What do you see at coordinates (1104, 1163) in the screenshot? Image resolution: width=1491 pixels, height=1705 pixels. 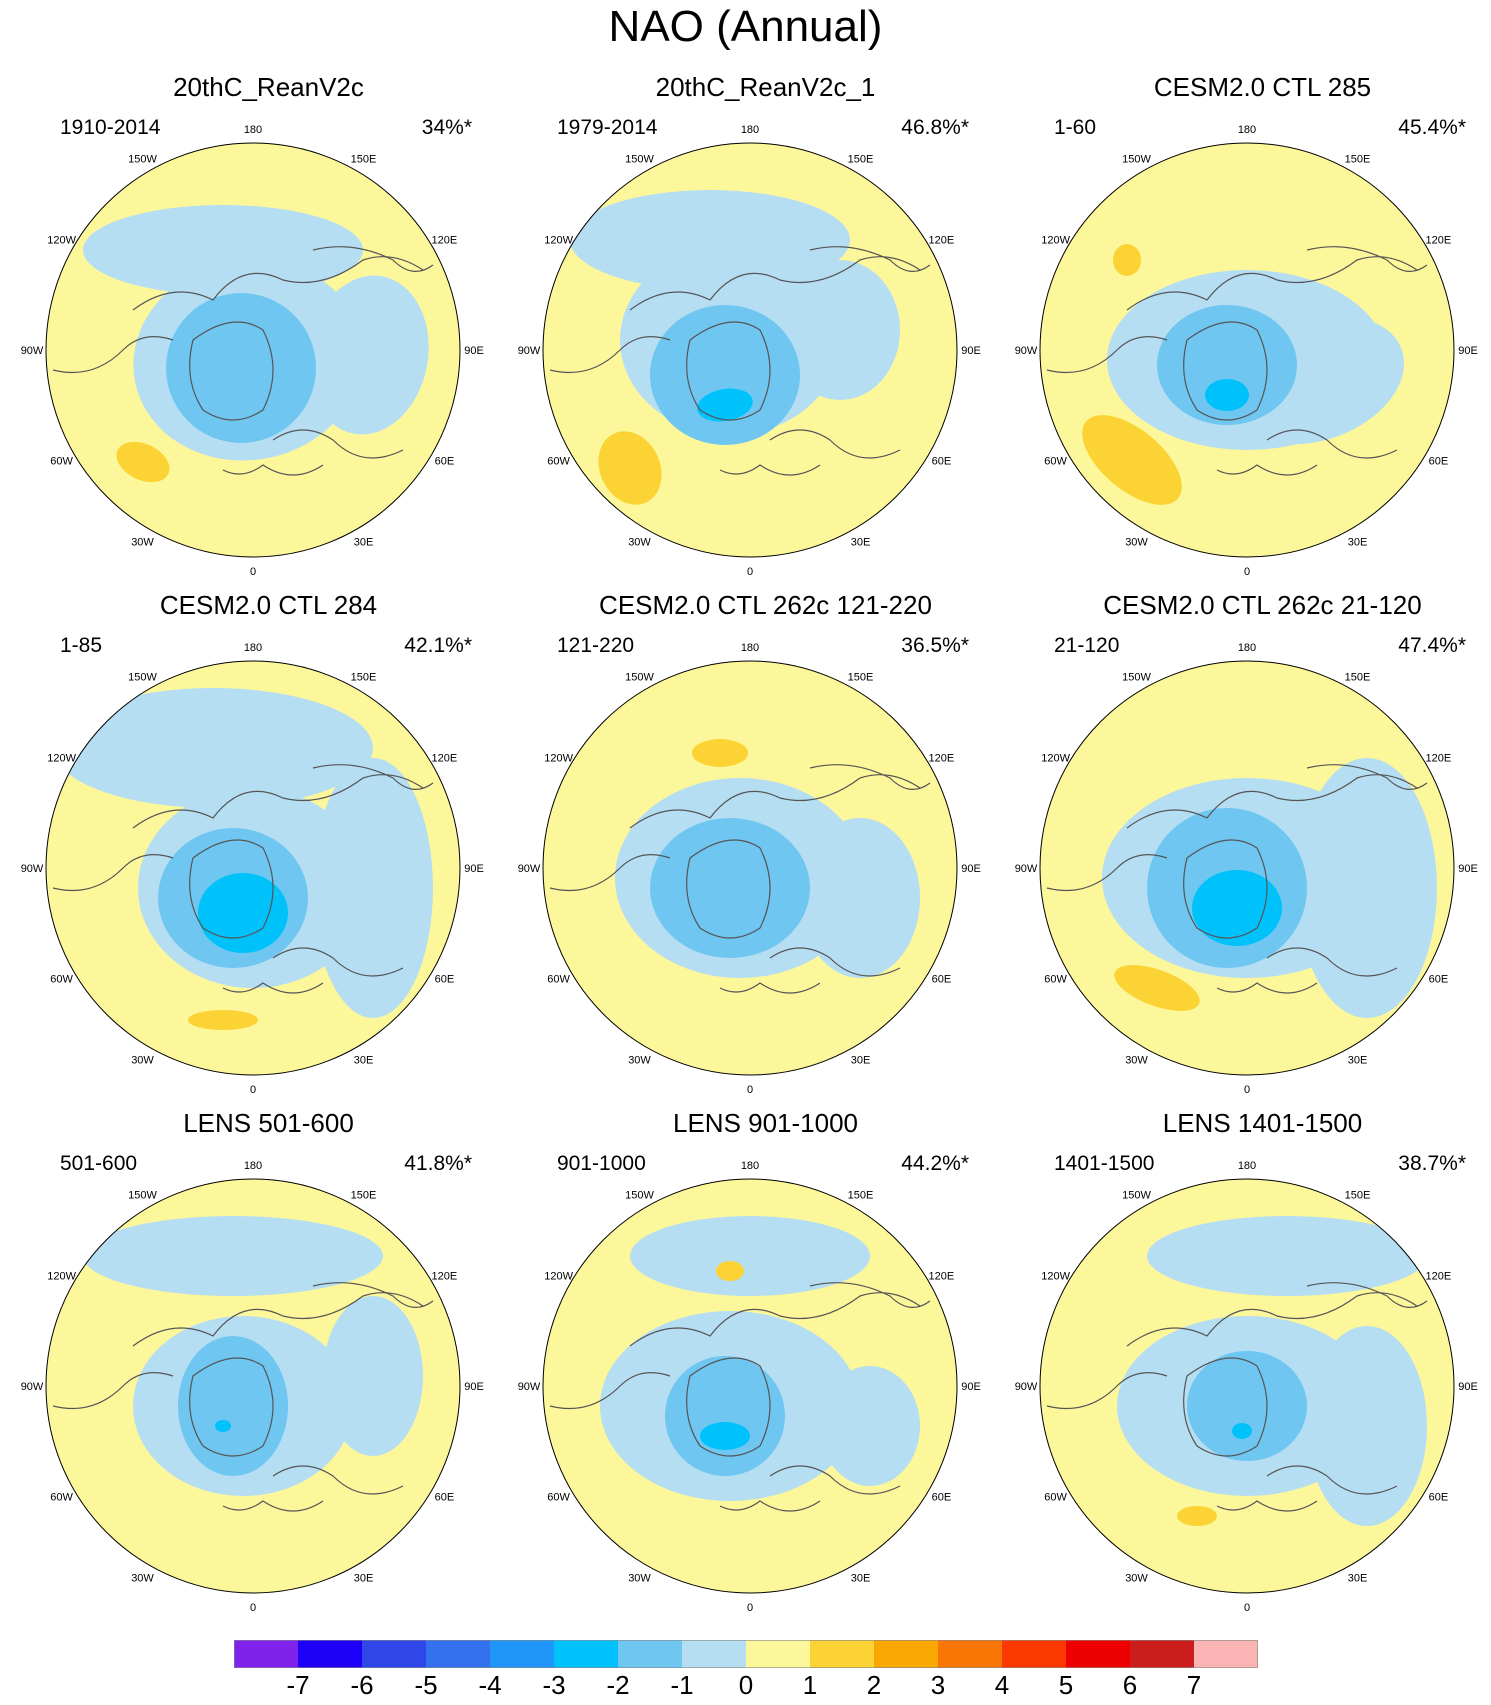 I see `period-label: 1401-1500` at bounding box center [1104, 1163].